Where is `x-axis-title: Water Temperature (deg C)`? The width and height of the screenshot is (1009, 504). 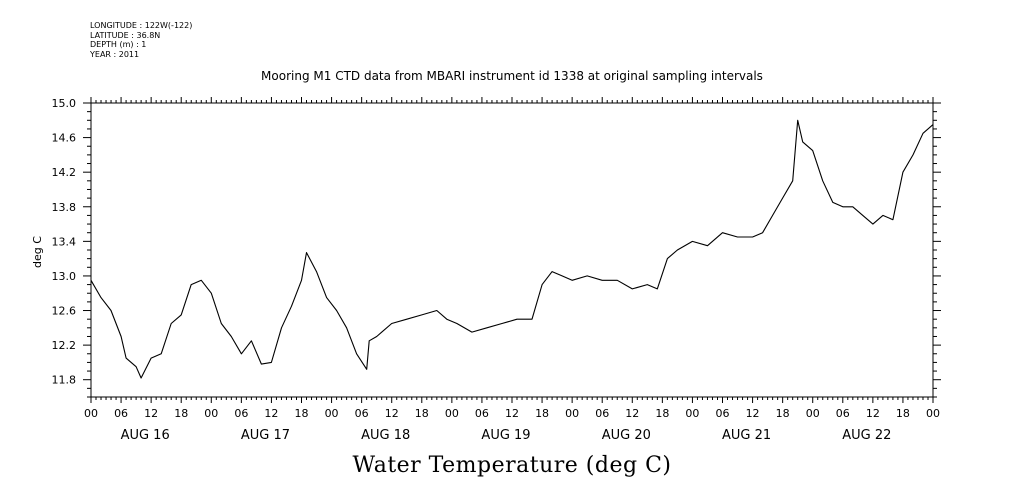
x-axis-title: Water Temperature (deg C) is located at coordinates (512, 465).